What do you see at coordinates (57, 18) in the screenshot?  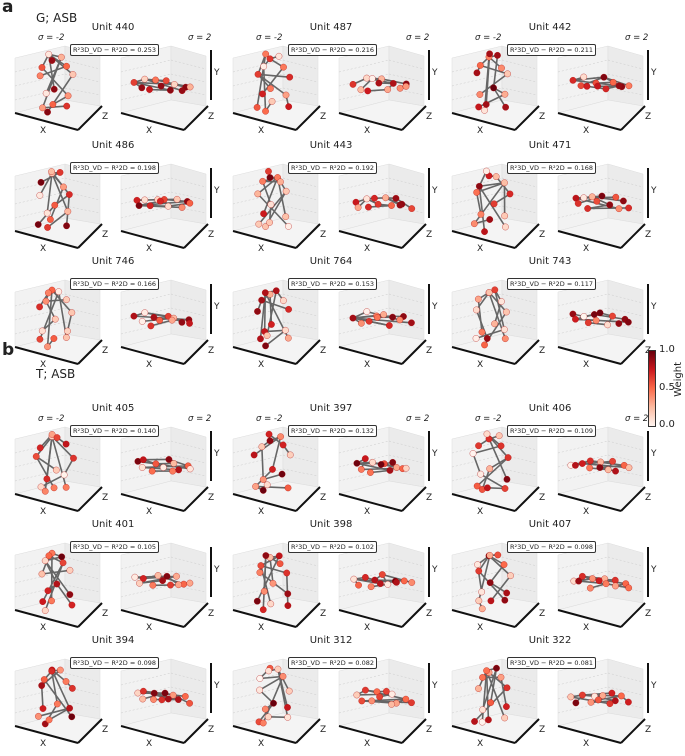 I see `group-title: G; ASB` at bounding box center [57, 18].